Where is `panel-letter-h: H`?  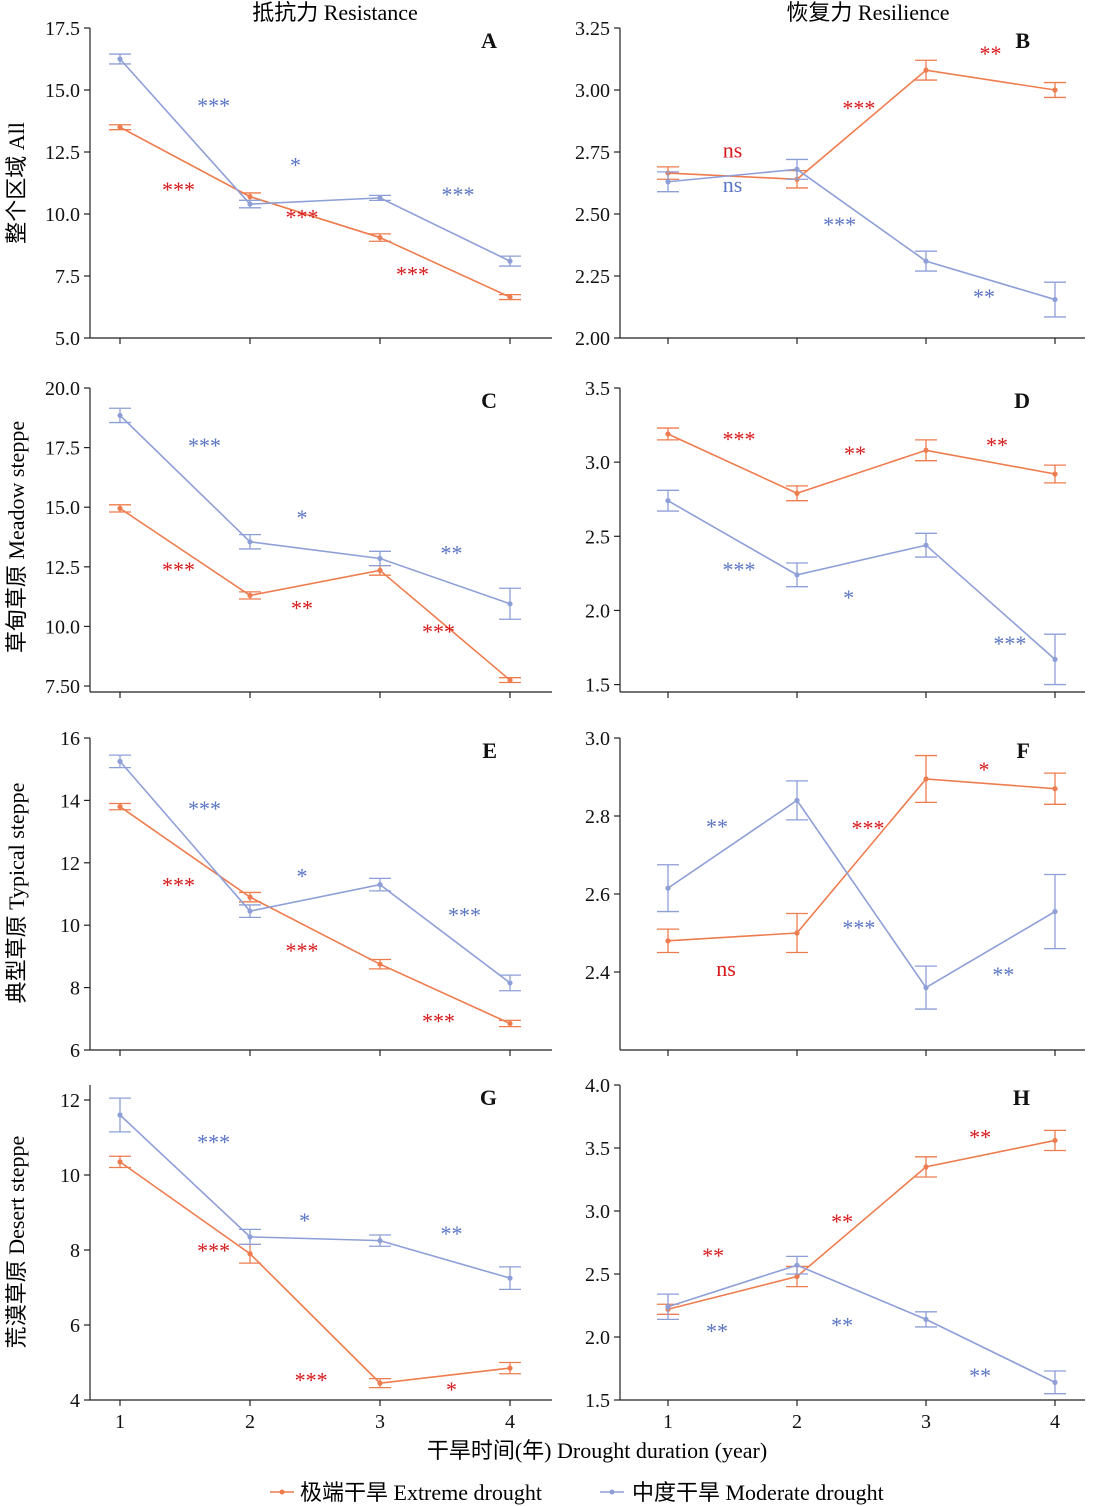 panel-letter-h: H is located at coordinates (1021, 1097).